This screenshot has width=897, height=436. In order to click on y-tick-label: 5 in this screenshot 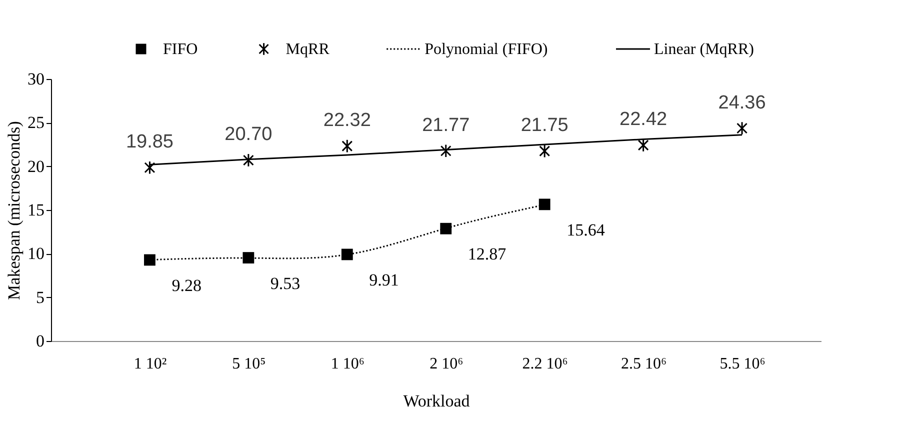, I will do `click(40, 297)`.